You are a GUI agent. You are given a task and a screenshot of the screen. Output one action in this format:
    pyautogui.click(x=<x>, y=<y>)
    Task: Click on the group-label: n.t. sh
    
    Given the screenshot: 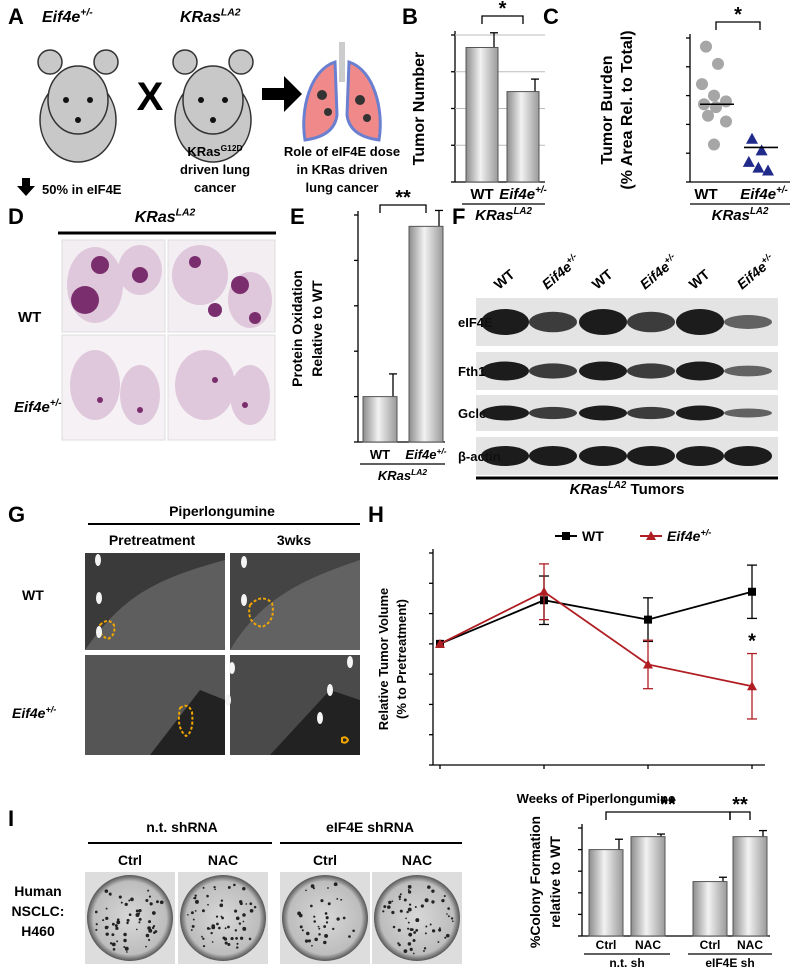 What is the action you would take?
    pyautogui.click(x=626, y=963)
    